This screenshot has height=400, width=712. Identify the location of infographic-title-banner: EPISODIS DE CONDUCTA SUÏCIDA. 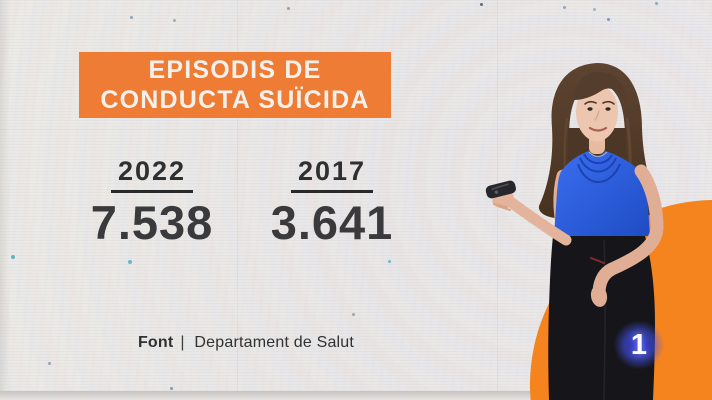
(235, 85).